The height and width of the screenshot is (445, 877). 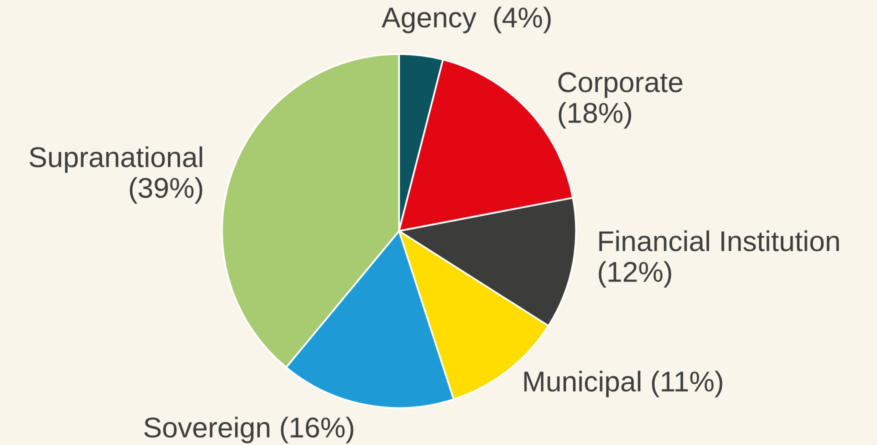 I want to click on data-label: (18%), so click(x=595, y=115).